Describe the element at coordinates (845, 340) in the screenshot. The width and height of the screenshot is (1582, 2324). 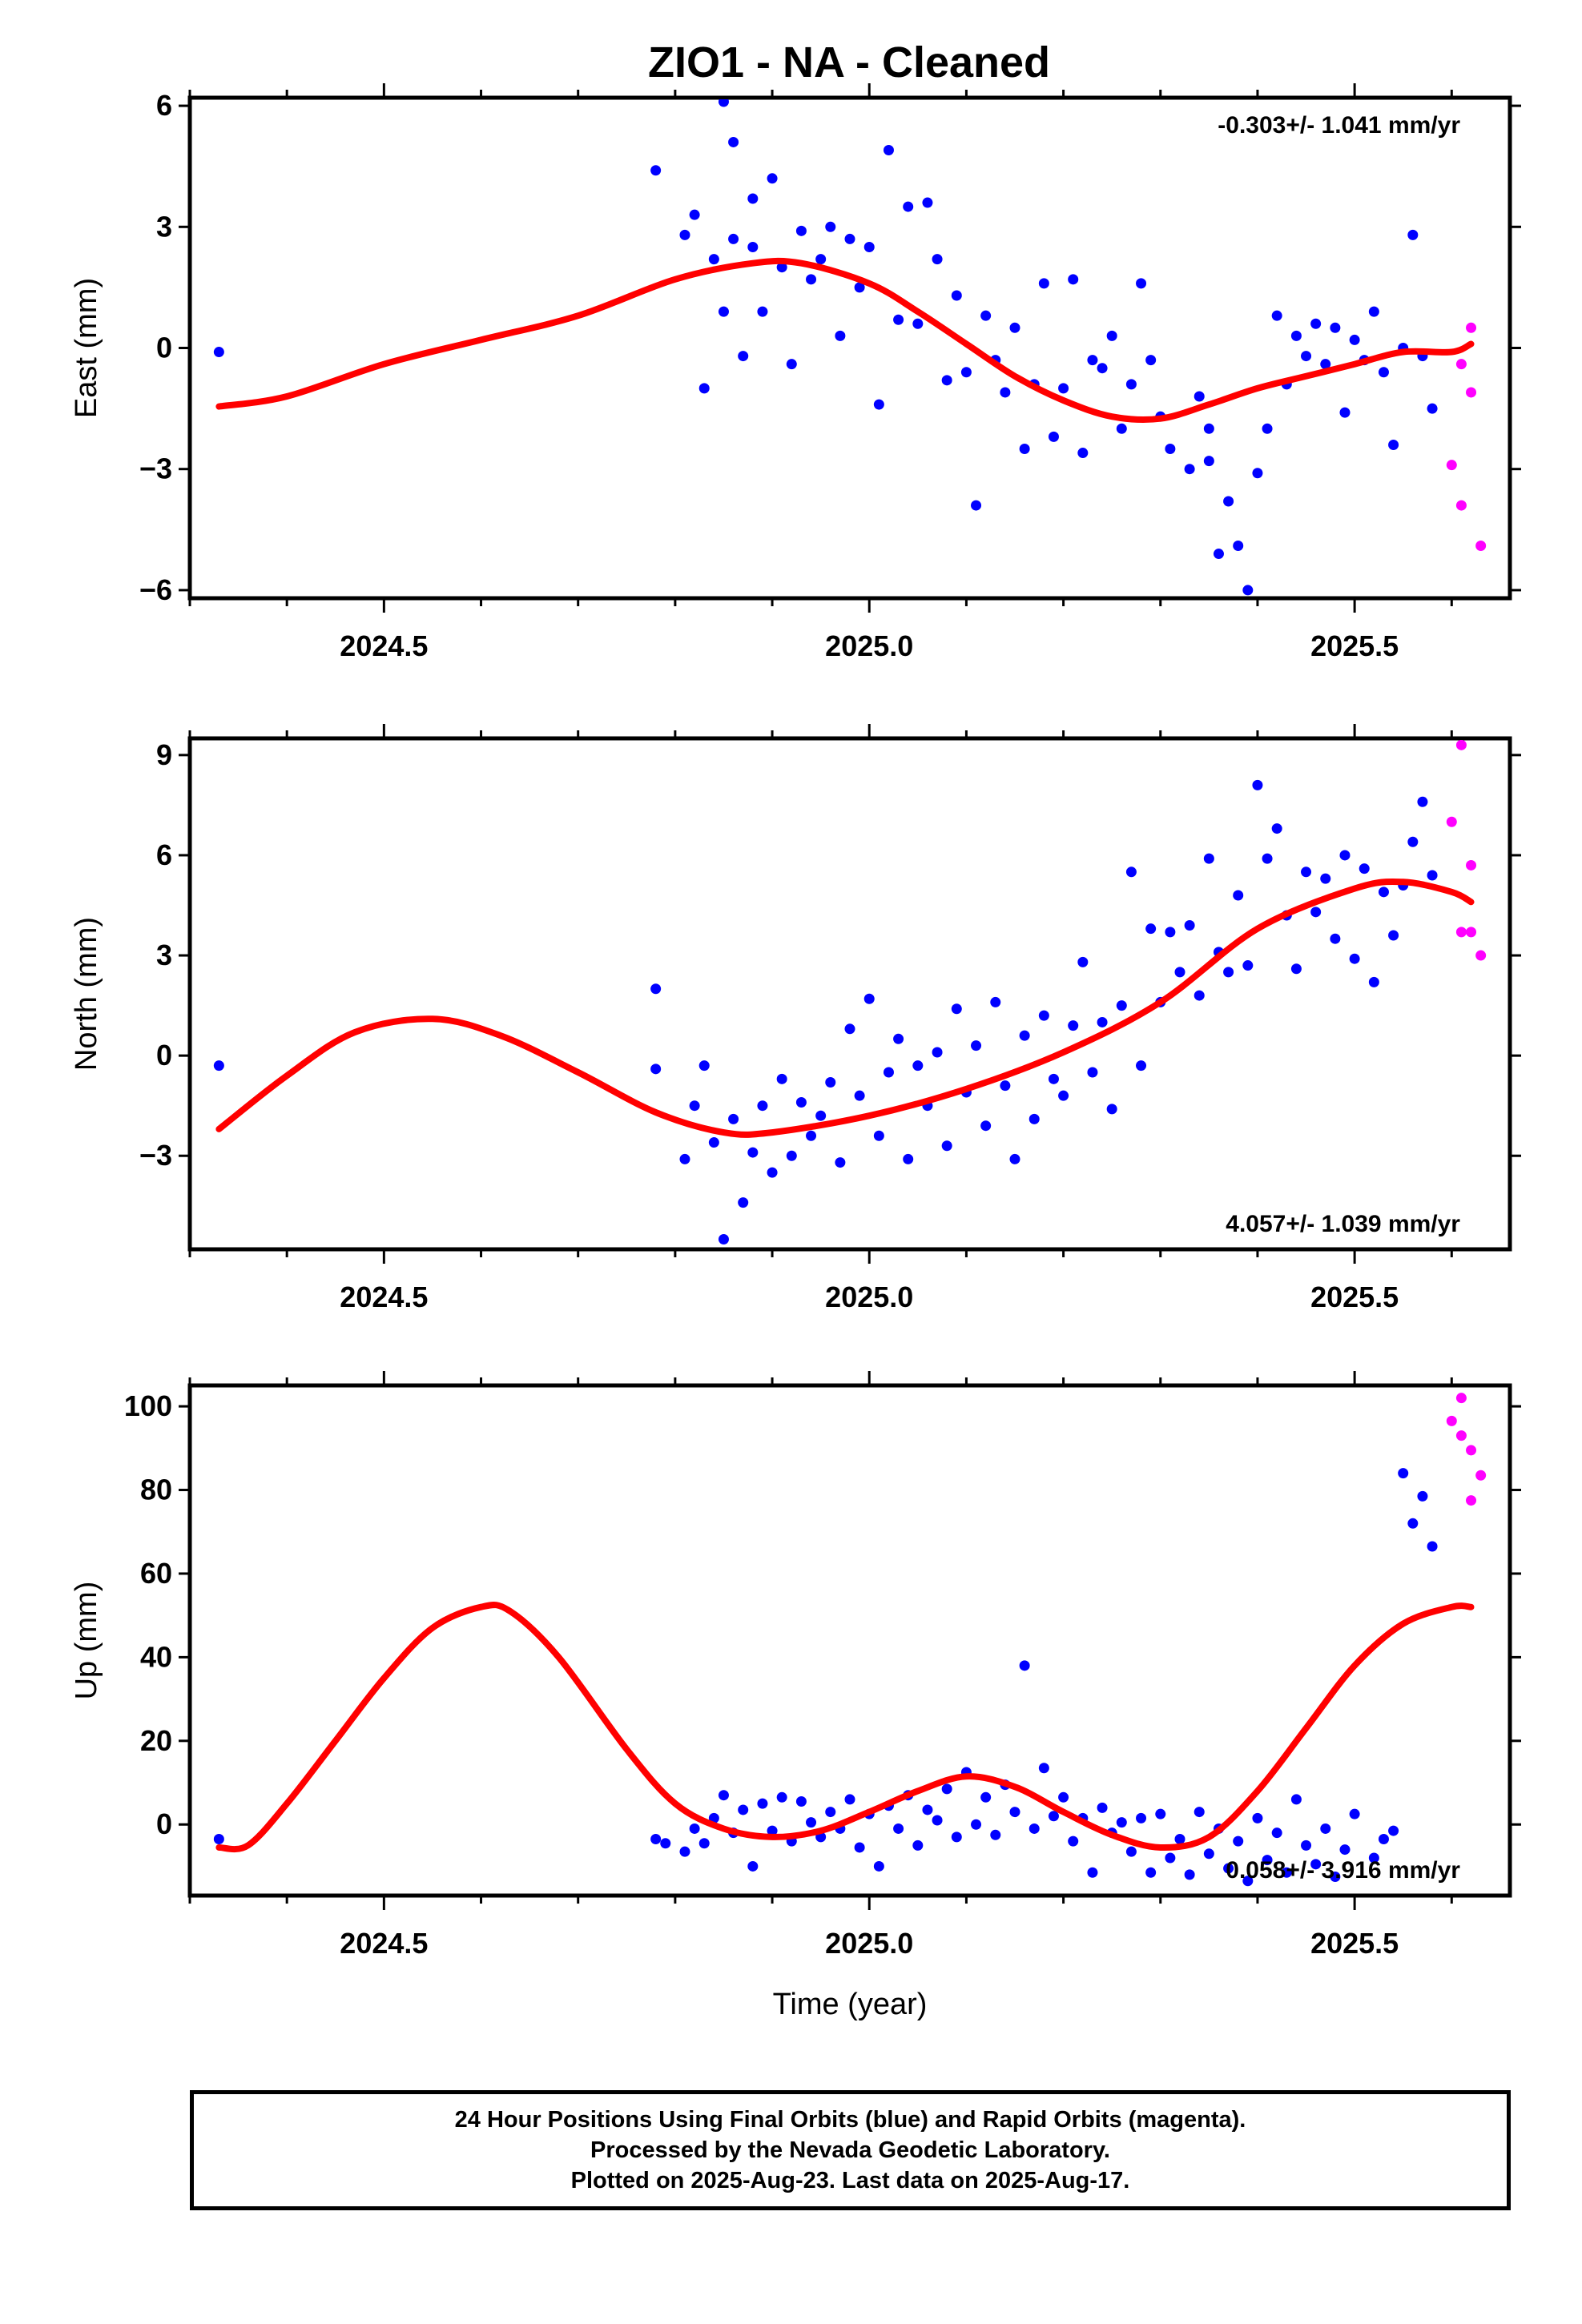
I see `fit-curve` at that location.